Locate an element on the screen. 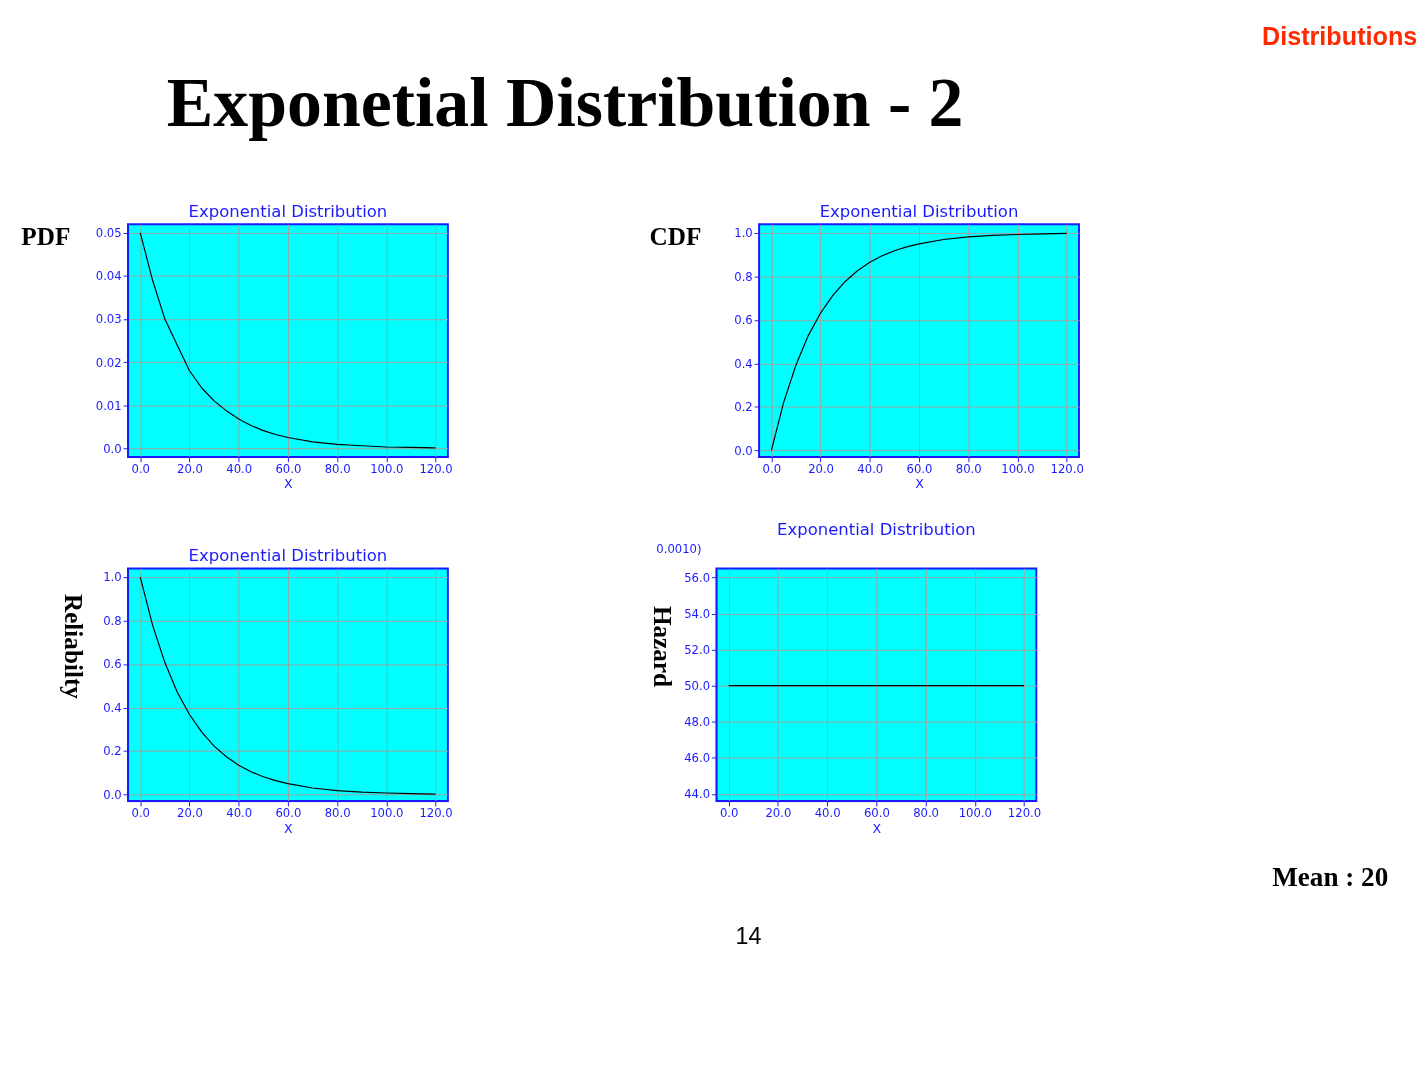 The width and height of the screenshot is (1427, 1069). y-axis-title: Hazard is located at coordinates (662, 646).